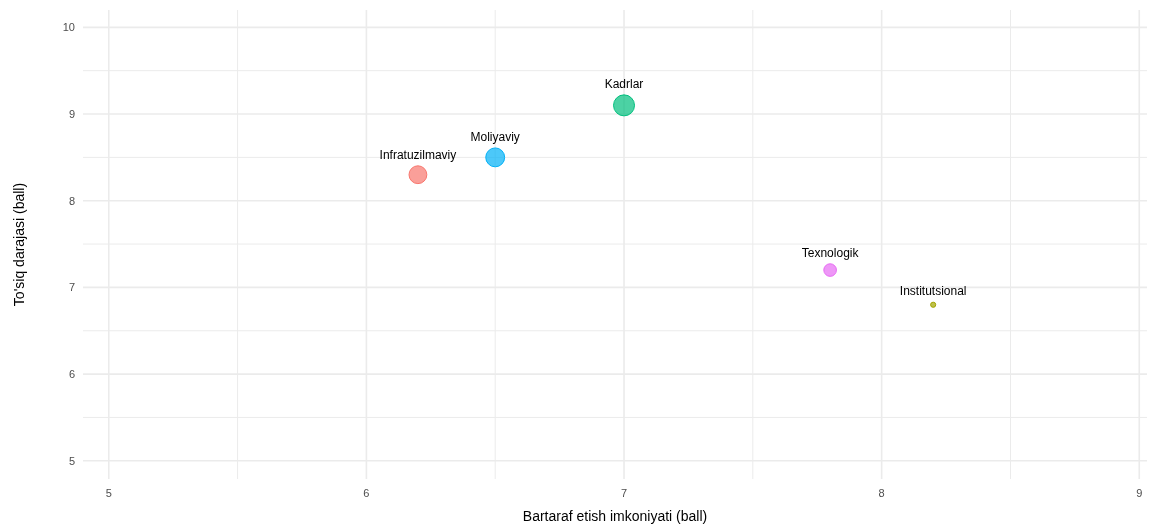  What do you see at coordinates (366, 493) in the screenshot?
I see `x-tick-label: 6` at bounding box center [366, 493].